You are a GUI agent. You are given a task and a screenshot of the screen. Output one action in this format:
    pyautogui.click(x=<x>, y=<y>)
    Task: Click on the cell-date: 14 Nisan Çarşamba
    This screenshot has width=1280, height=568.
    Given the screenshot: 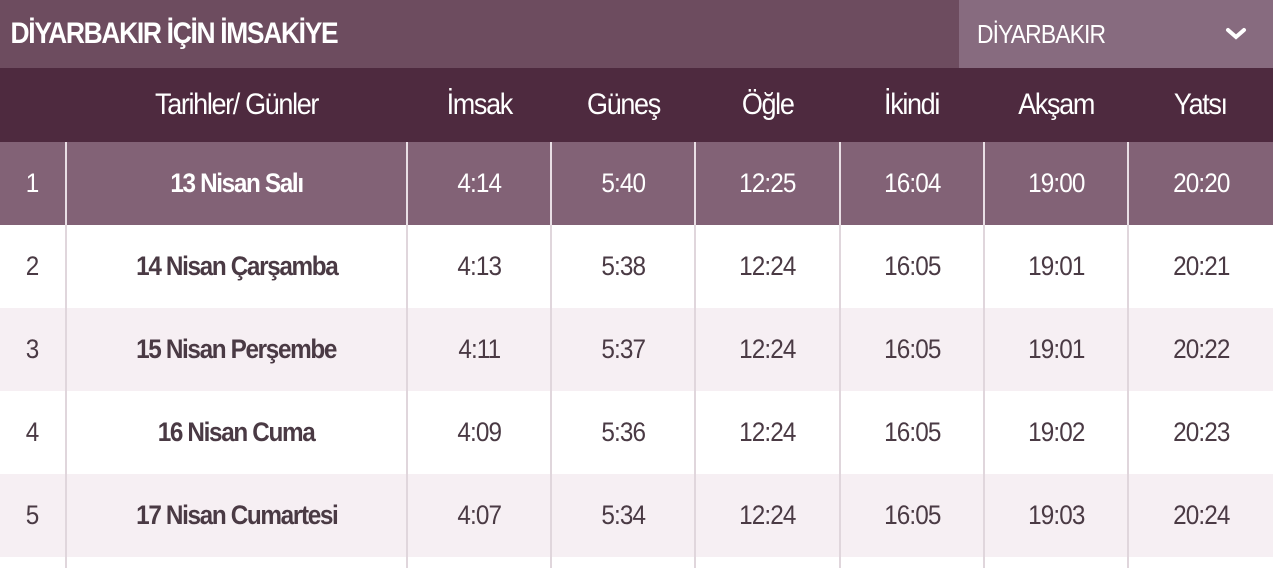 What is the action you would take?
    pyautogui.click(x=236, y=266)
    